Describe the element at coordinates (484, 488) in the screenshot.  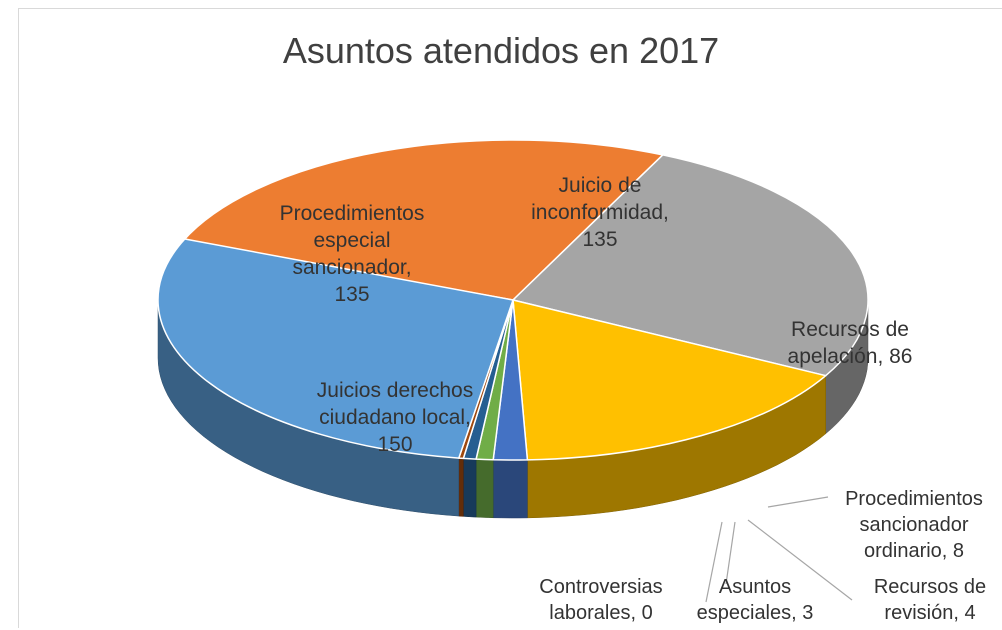
I see `pie-side-recursos-de-revision` at that location.